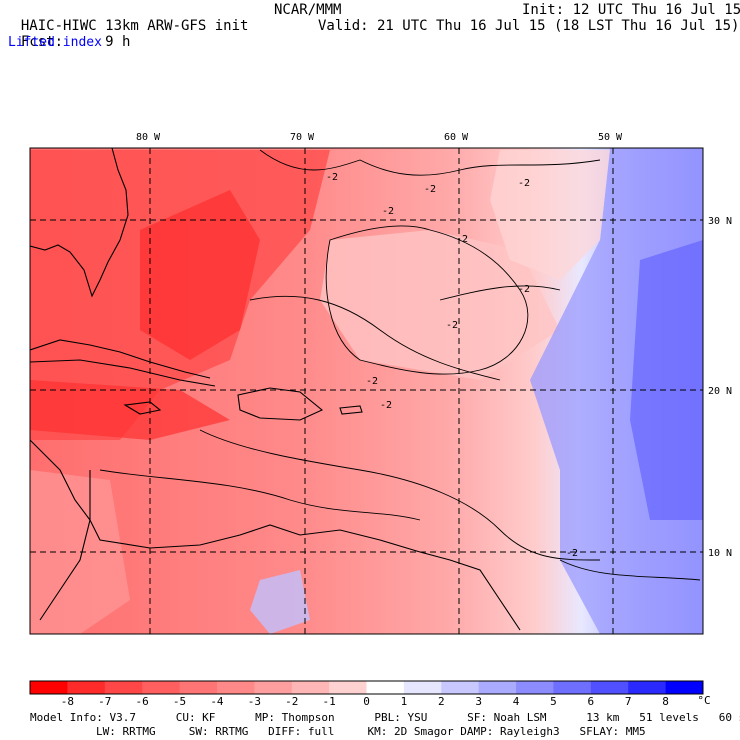 The height and width of the screenshot is (740, 740). Describe the element at coordinates (329, 701) in the screenshot. I see `colorbar-tick-label: -1` at that location.